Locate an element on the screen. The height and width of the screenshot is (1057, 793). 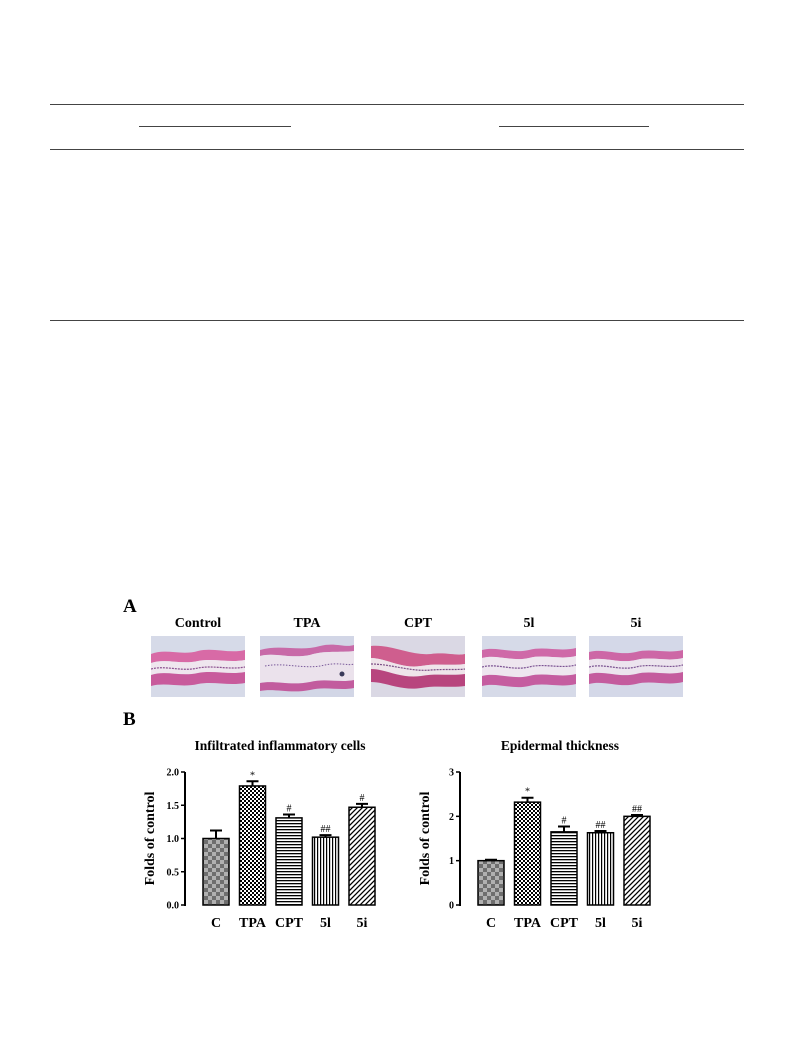
table-header-rule is located at coordinates (397, 149).